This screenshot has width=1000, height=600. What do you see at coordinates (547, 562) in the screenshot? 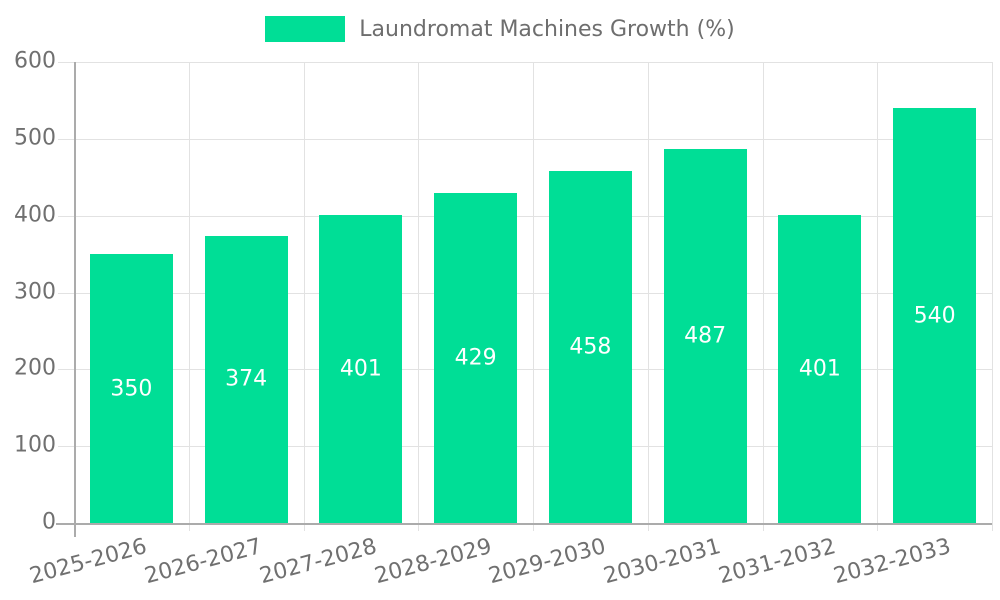
I see `x-tick-label: 2029-2030` at bounding box center [547, 562].